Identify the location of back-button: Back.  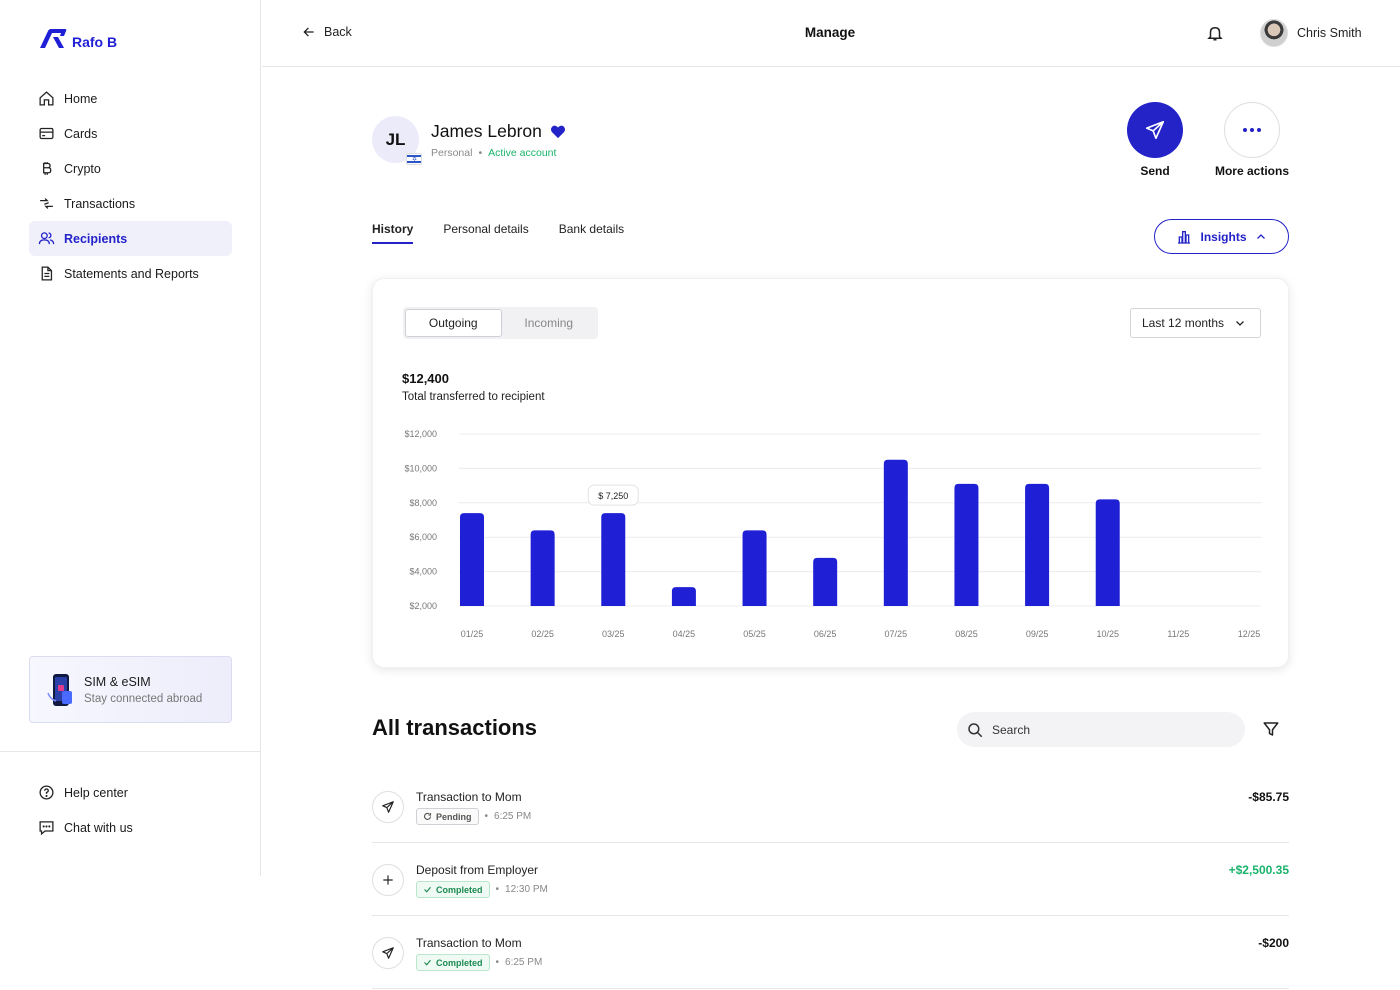
(327, 32).